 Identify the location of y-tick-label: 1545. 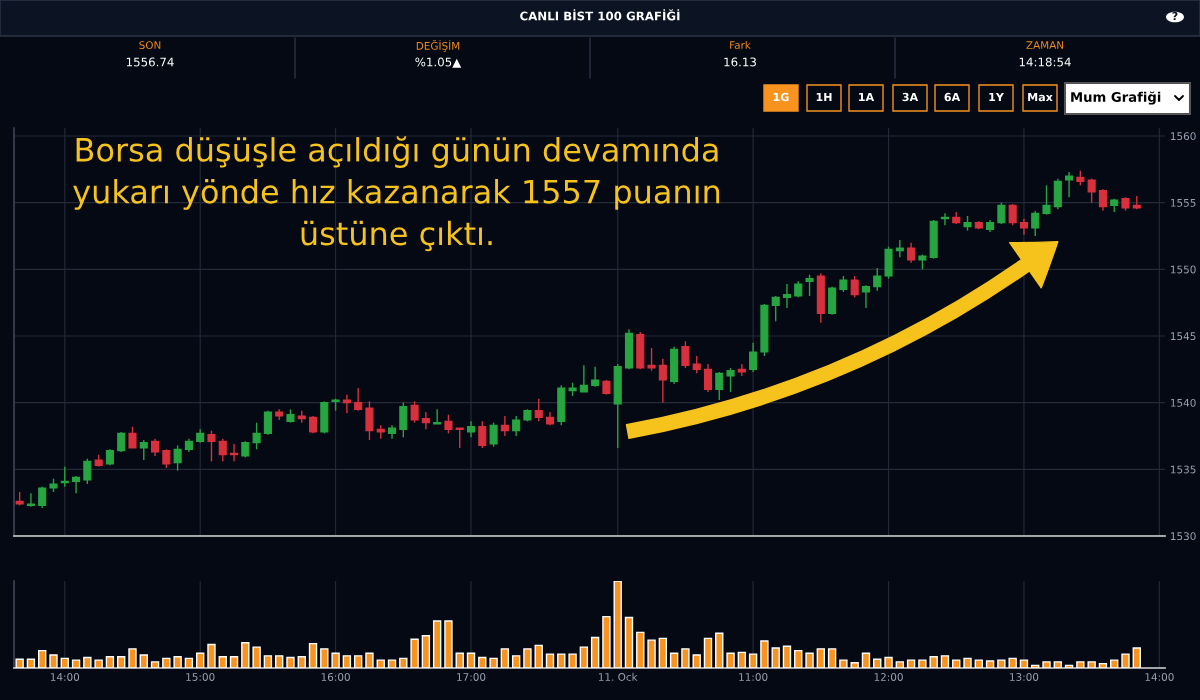
(1183, 336).